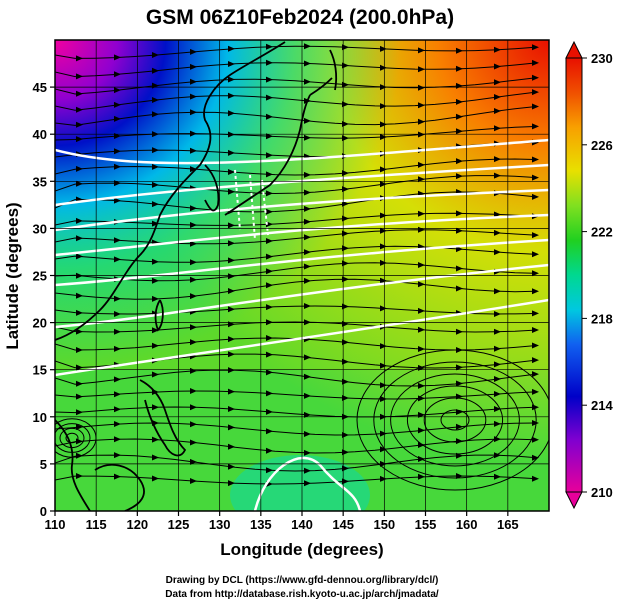 This screenshot has height=605, width=619. Describe the element at coordinates (597, 275) in the screenshot. I see `colorbar-ticks: 230 226 222 218 214 210` at that location.